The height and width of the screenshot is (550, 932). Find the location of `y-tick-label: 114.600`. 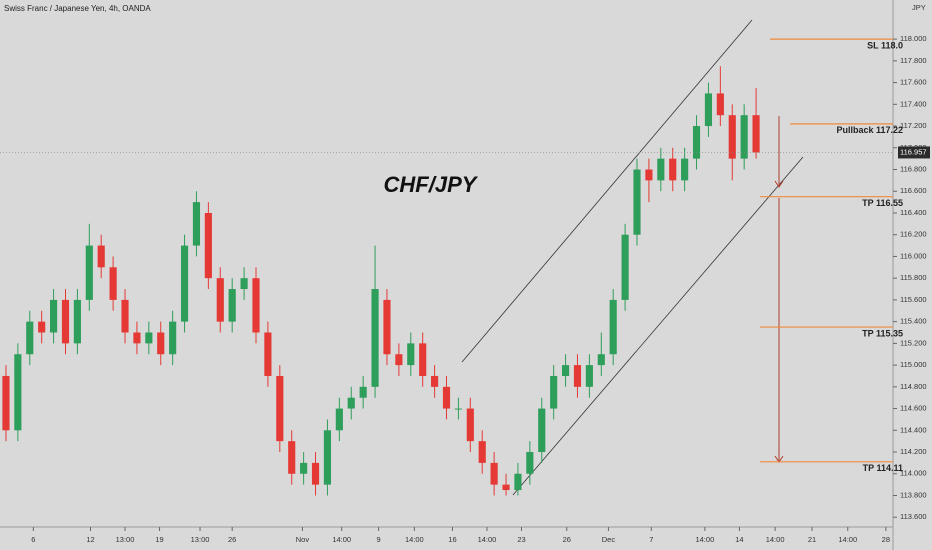

y-tick-label: 114.600 is located at coordinates (913, 408).